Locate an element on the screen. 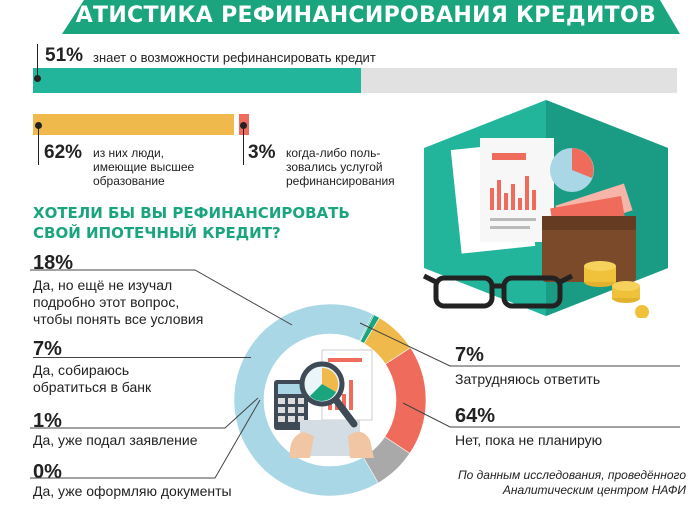 This screenshot has width=700, height=517. higher-ed-marker is located at coordinates (38, 145).